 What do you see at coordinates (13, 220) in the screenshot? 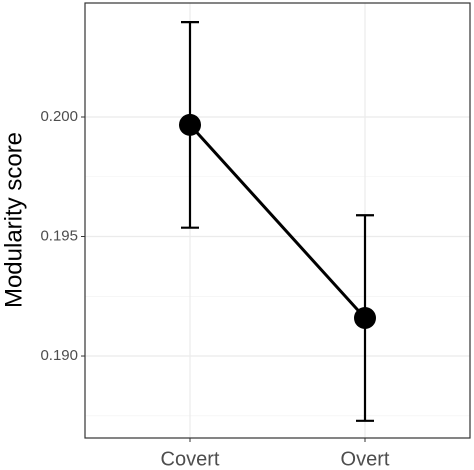
I see `y-axis-label: Modularity score` at bounding box center [13, 220].